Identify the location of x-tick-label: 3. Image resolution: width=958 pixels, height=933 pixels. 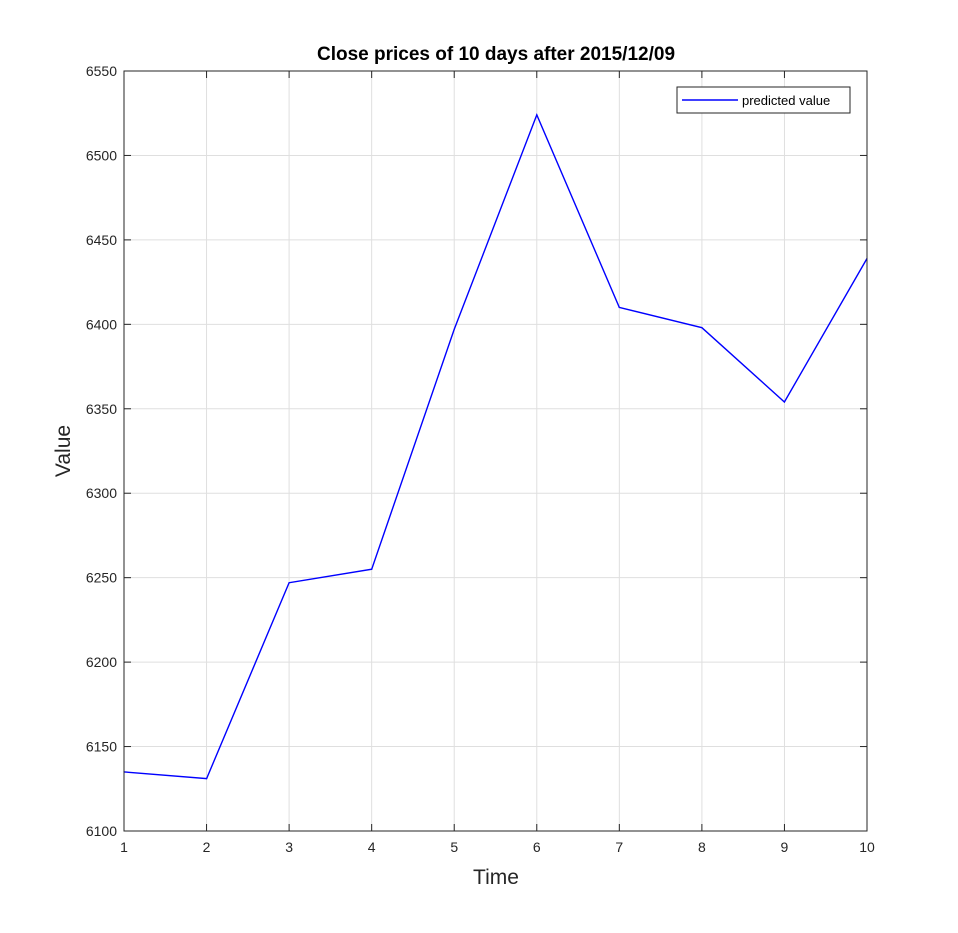
(289, 847).